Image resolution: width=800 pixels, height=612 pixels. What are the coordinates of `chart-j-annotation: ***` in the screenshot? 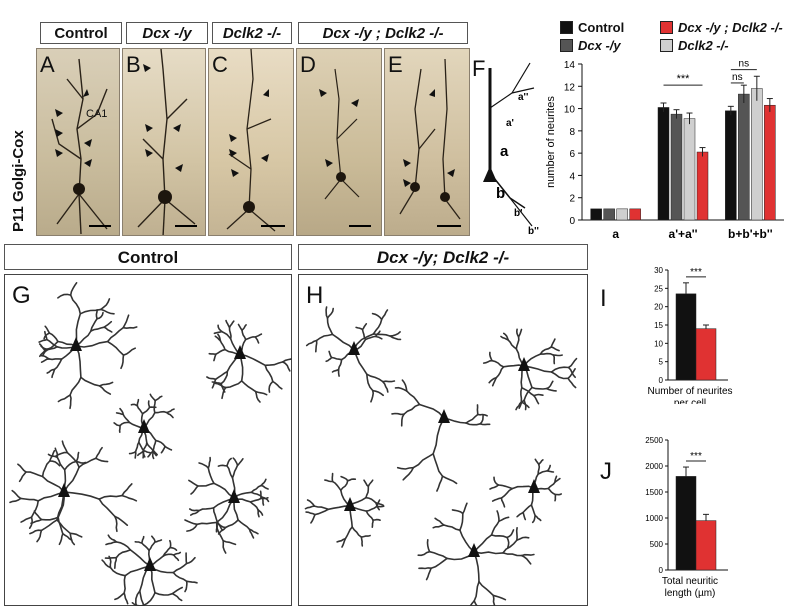 It's located at (696, 456).